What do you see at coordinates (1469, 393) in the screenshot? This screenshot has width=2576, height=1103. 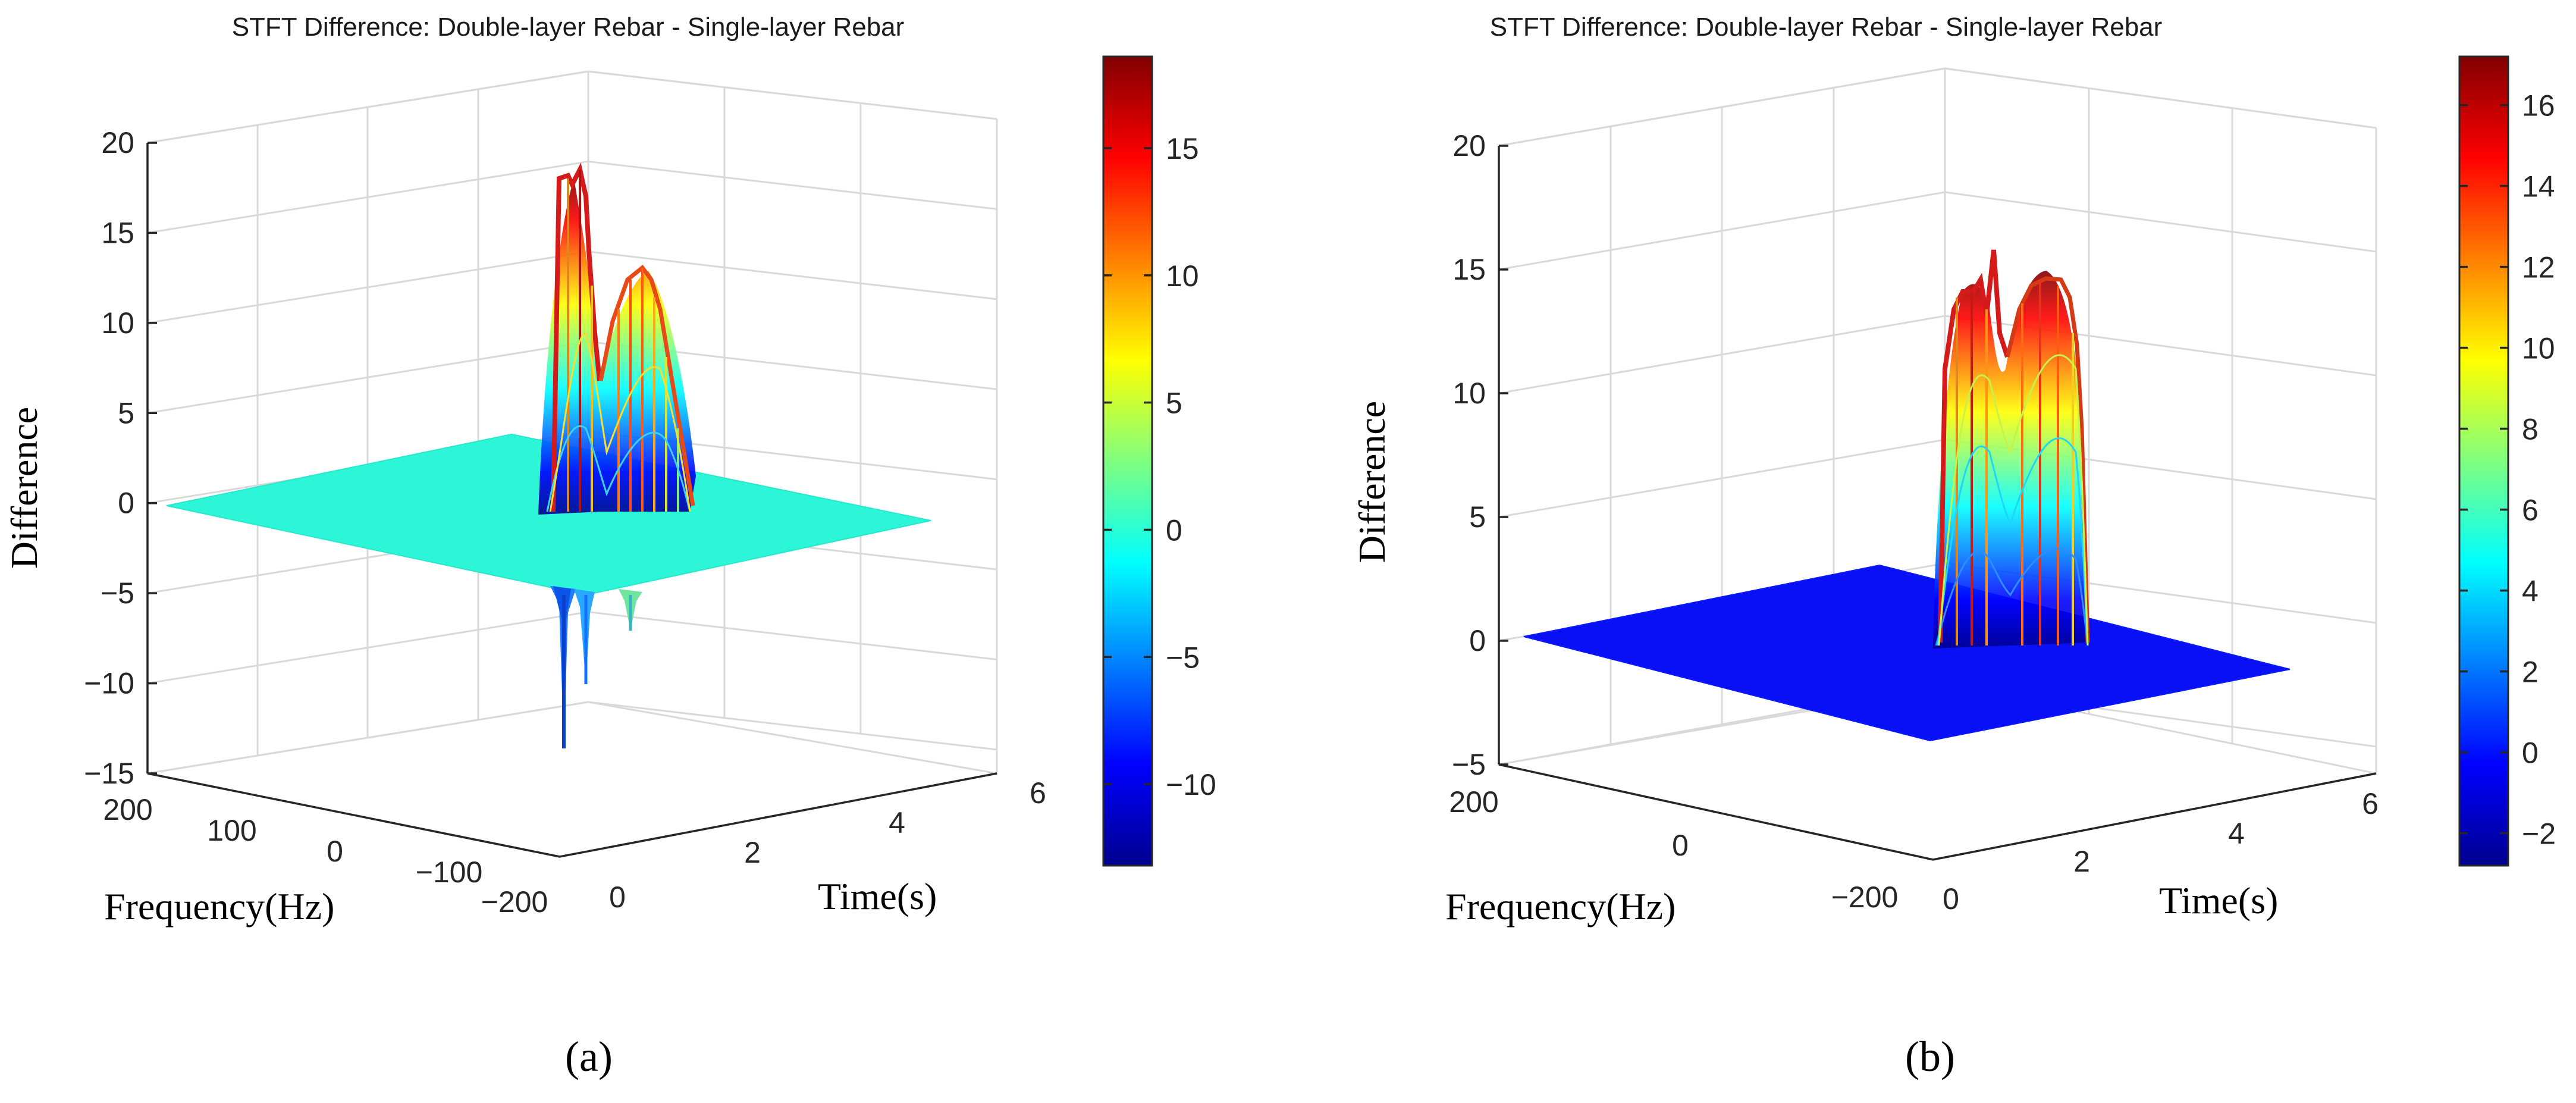 I see `b-z-tick-3: 10` at bounding box center [1469, 393].